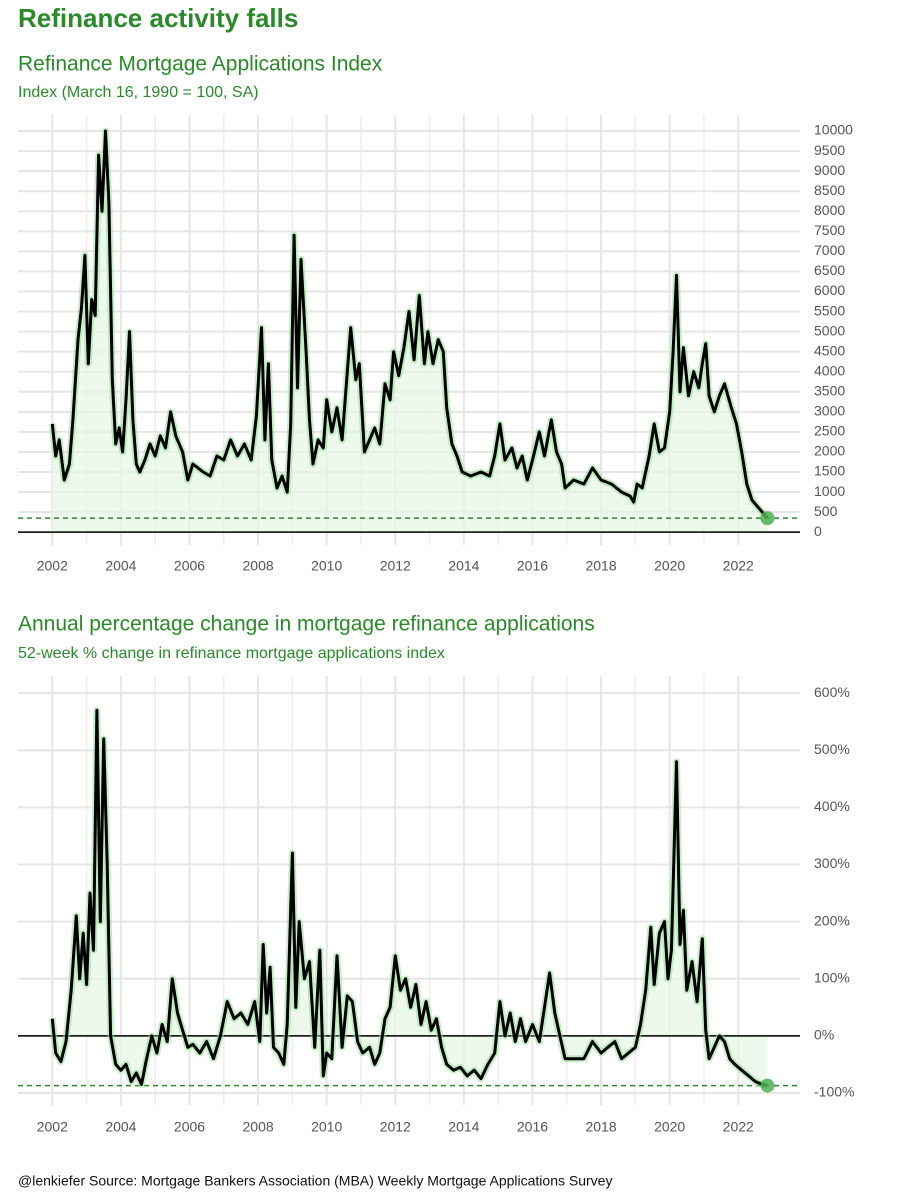  Describe the element at coordinates (829, 431) in the screenshot. I see `y-tick-label: 2500` at that location.